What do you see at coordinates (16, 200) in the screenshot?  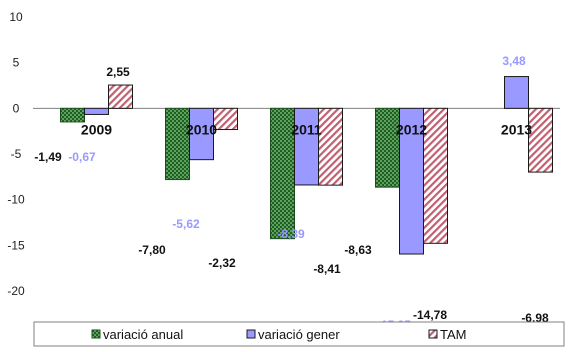 I see `y-tick-label: -10` at bounding box center [16, 200].